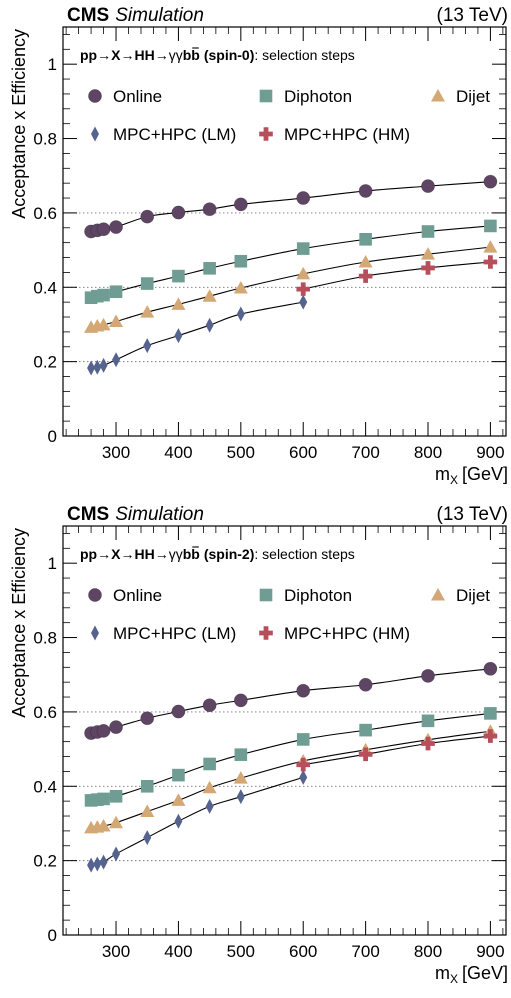  I want to click on series-mpc-hpc-hm, so click(397, 750).